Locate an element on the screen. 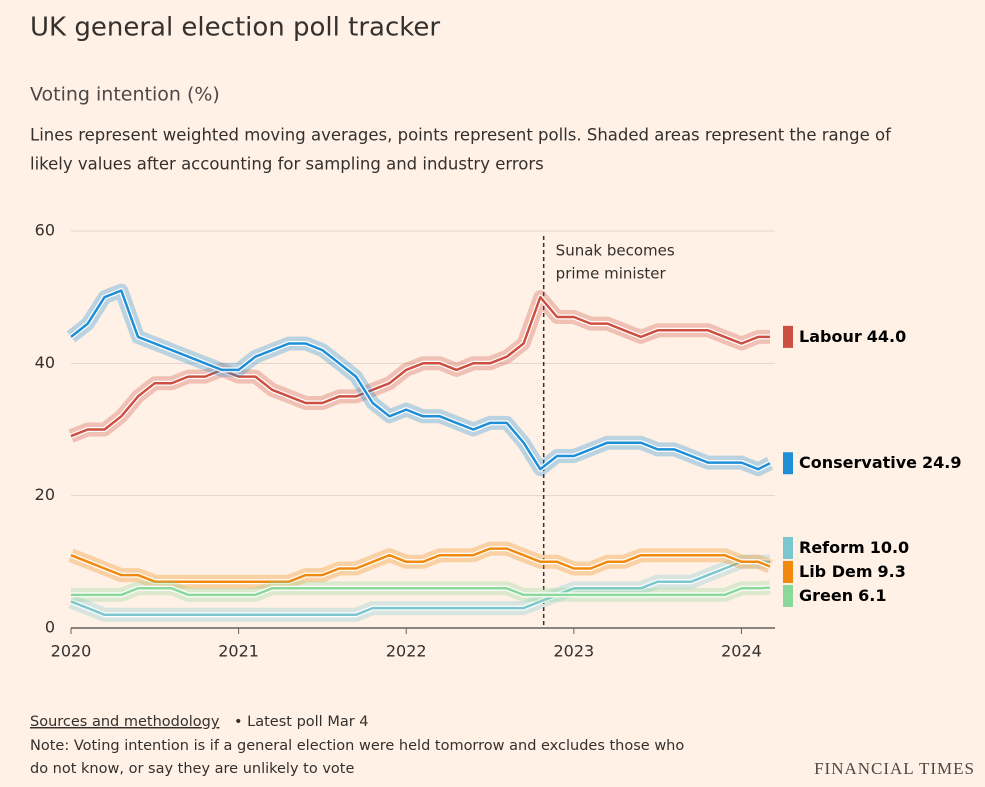  latest-value: 10.0 is located at coordinates (889, 546).